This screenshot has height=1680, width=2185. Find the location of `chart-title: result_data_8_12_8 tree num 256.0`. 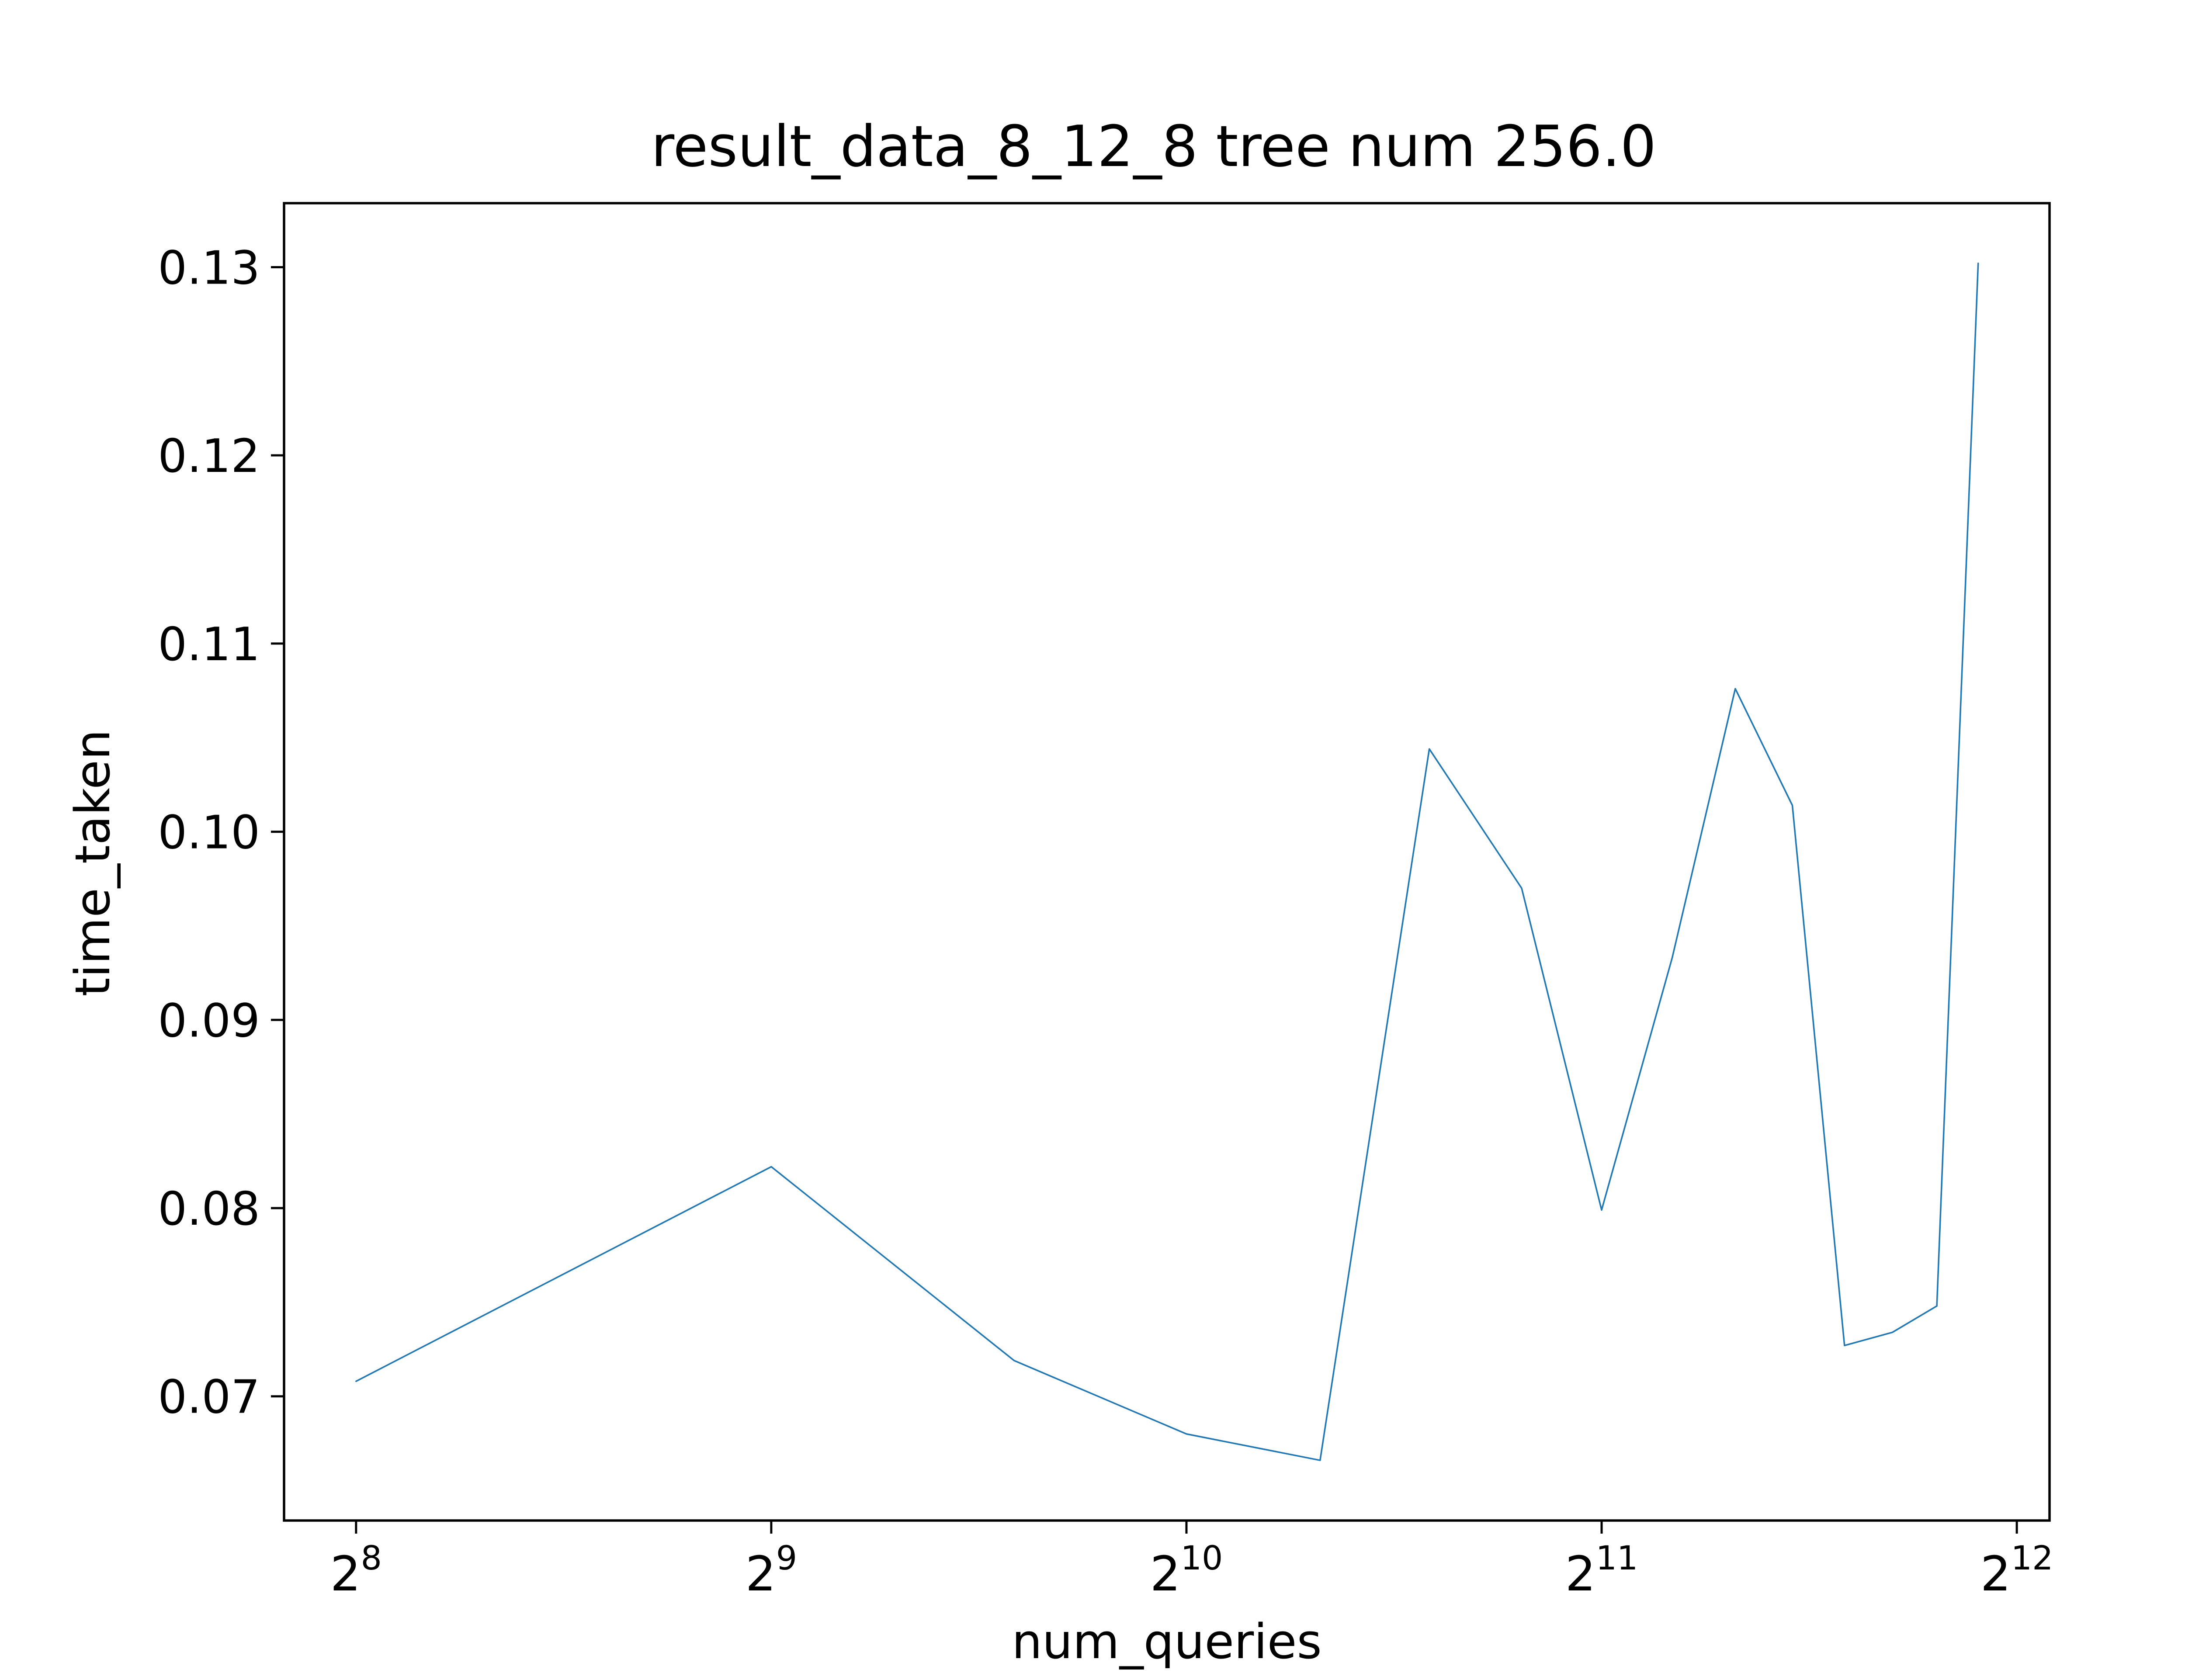

chart-title: result_data_8_12_8 tree num 256.0 is located at coordinates (1154, 146).